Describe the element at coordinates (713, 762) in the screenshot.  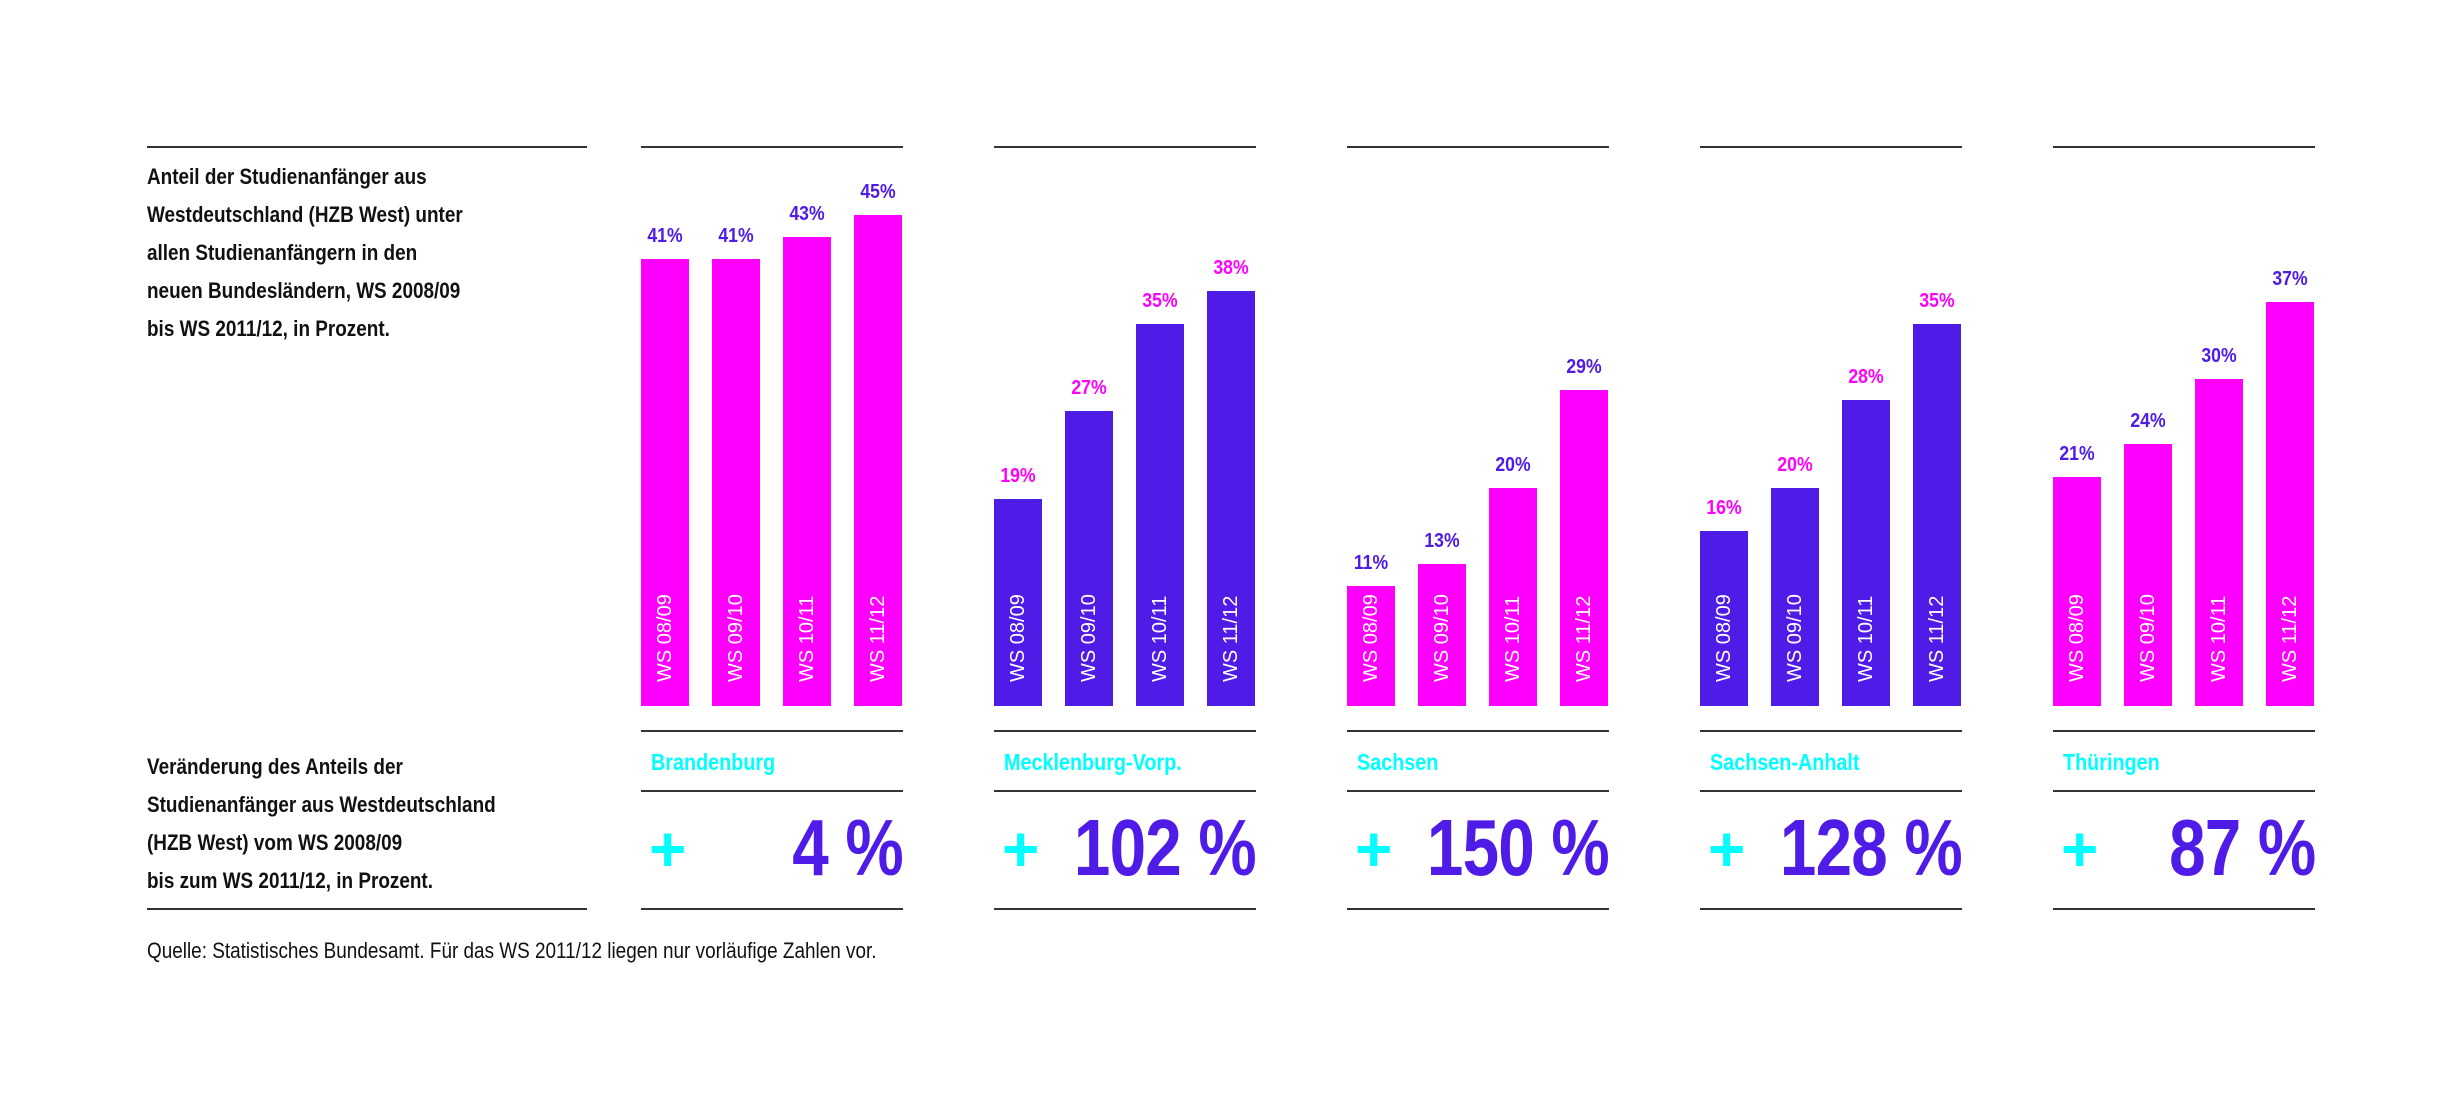
I see `state-name: Brandenburg` at that location.